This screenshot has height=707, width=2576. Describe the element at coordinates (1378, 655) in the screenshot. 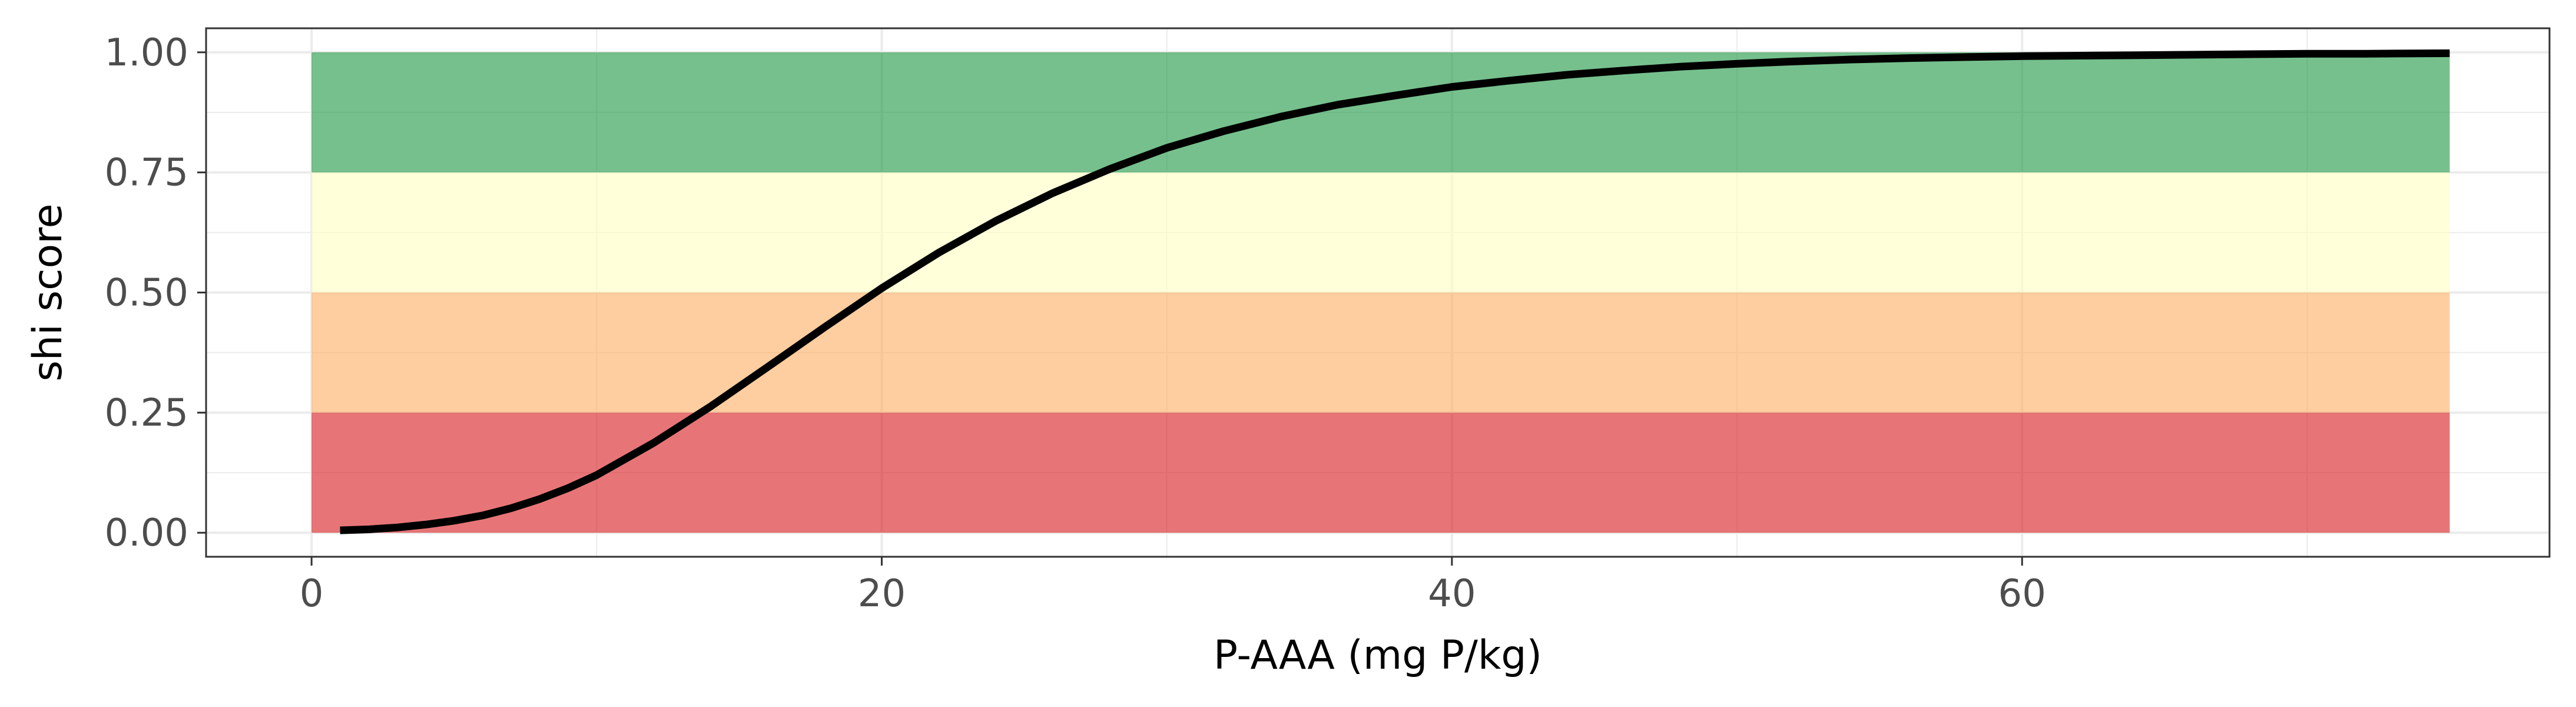

I see `x-axis-title: P-AAA (mg P/kg)` at that location.